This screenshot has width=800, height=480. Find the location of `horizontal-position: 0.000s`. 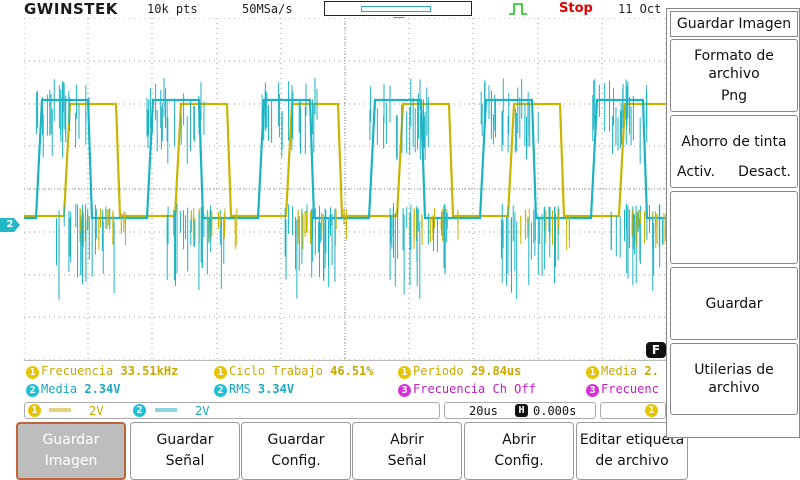

horizontal-position: 0.000s is located at coordinates (555, 411).